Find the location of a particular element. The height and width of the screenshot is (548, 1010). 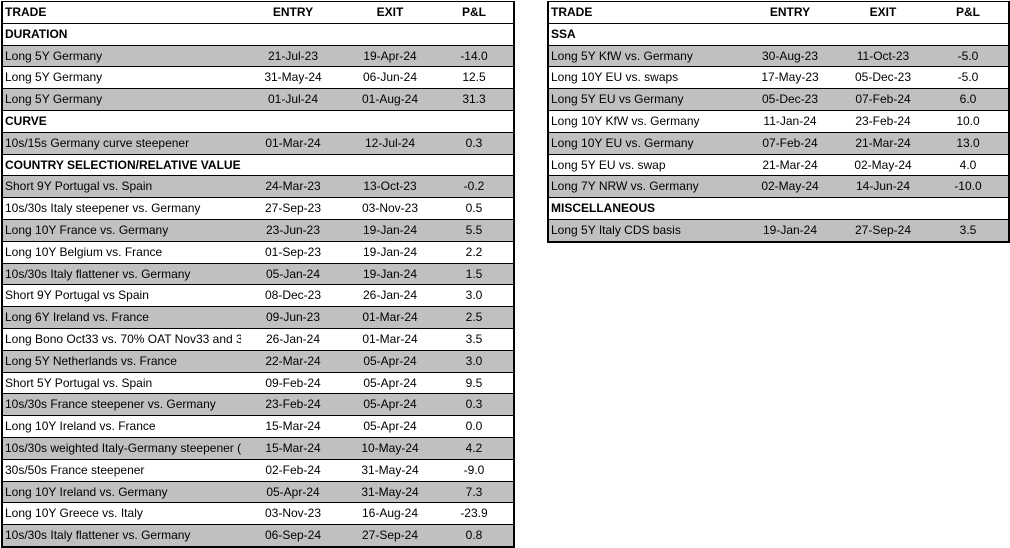

entry-date: 21-Jul-23 is located at coordinates (293, 55).